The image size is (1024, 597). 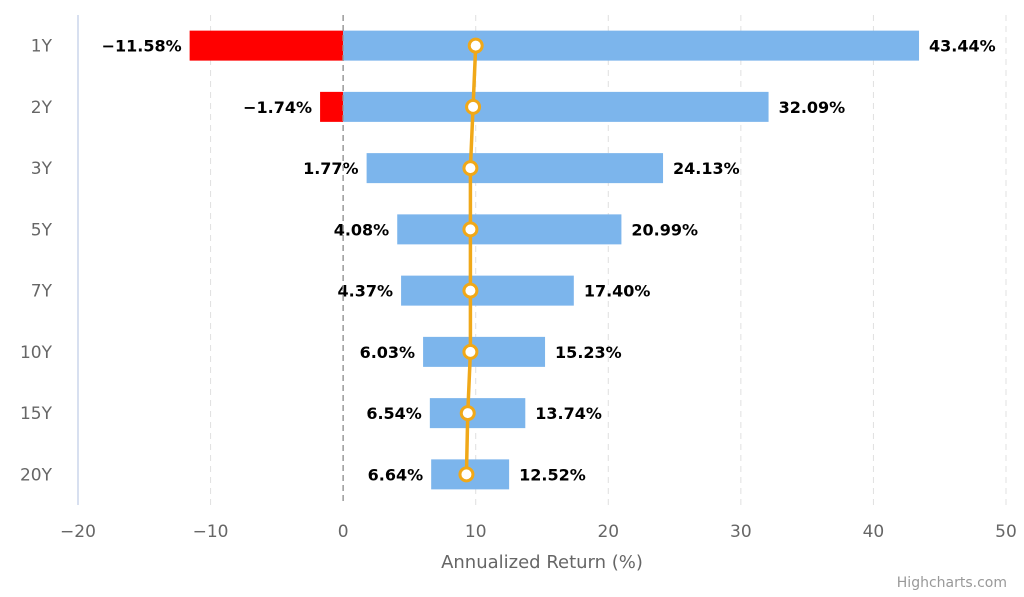 I want to click on high-value-label: 12.52%, so click(x=552, y=474).